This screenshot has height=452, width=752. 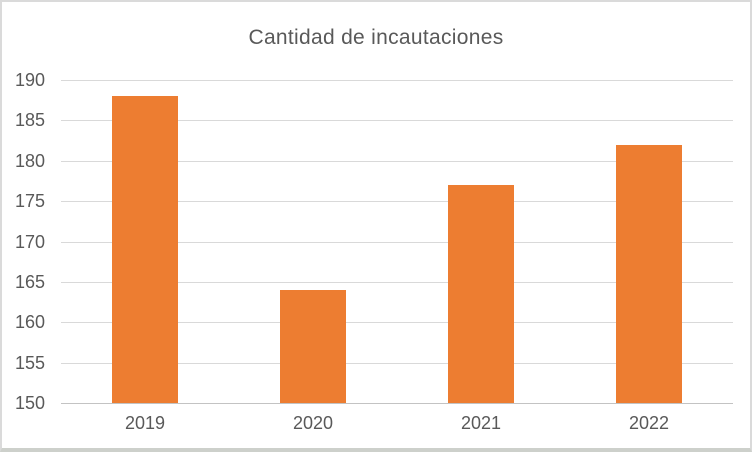 I want to click on x-axis-tick-label: 2019, so click(x=145, y=423).